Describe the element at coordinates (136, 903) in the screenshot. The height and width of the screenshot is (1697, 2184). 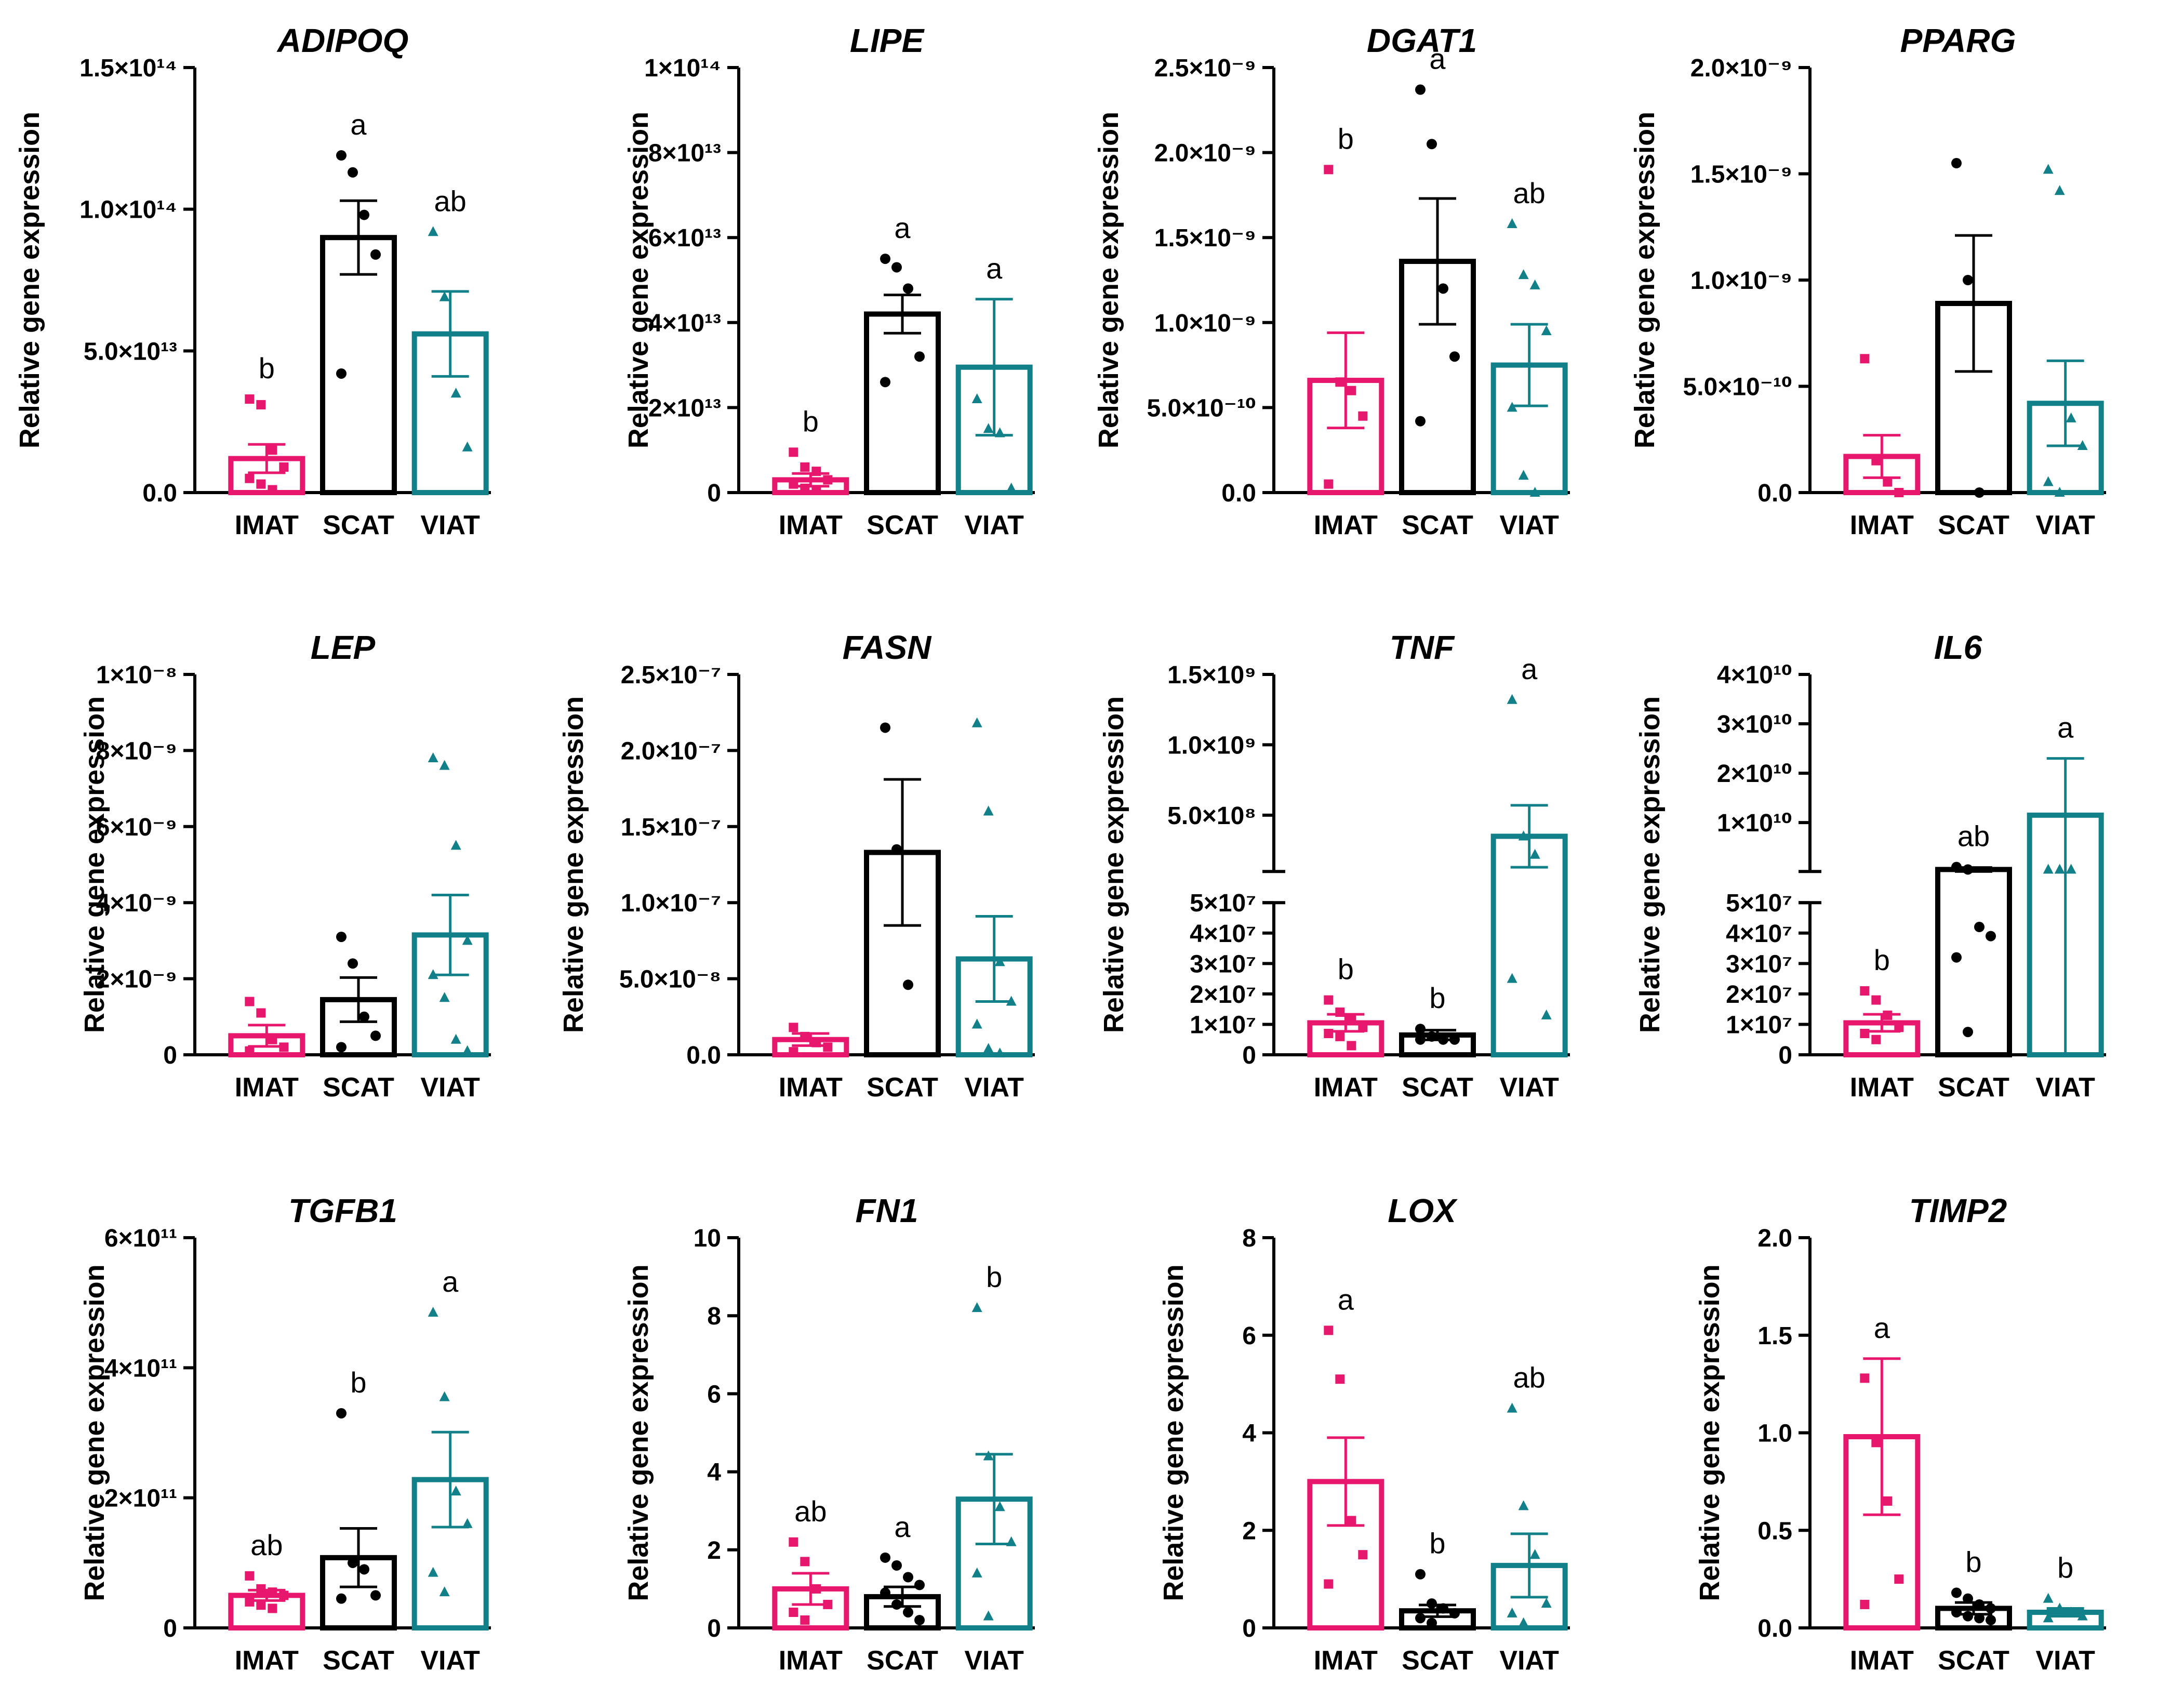
I see `y-tick-label: 4×10⁻⁹` at that location.